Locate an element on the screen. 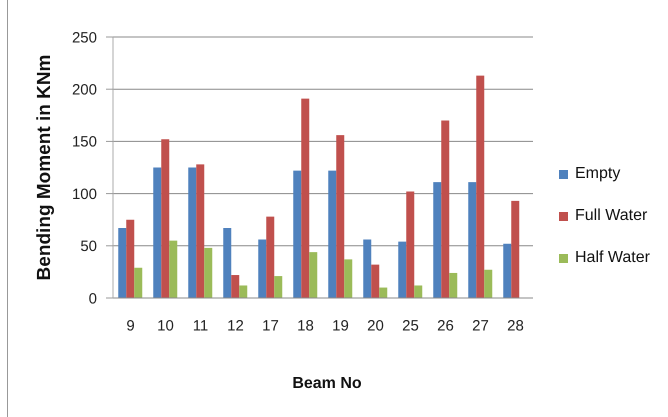 Image resolution: width=668 pixels, height=417 pixels. y-tick-label: 200 is located at coordinates (84, 90).